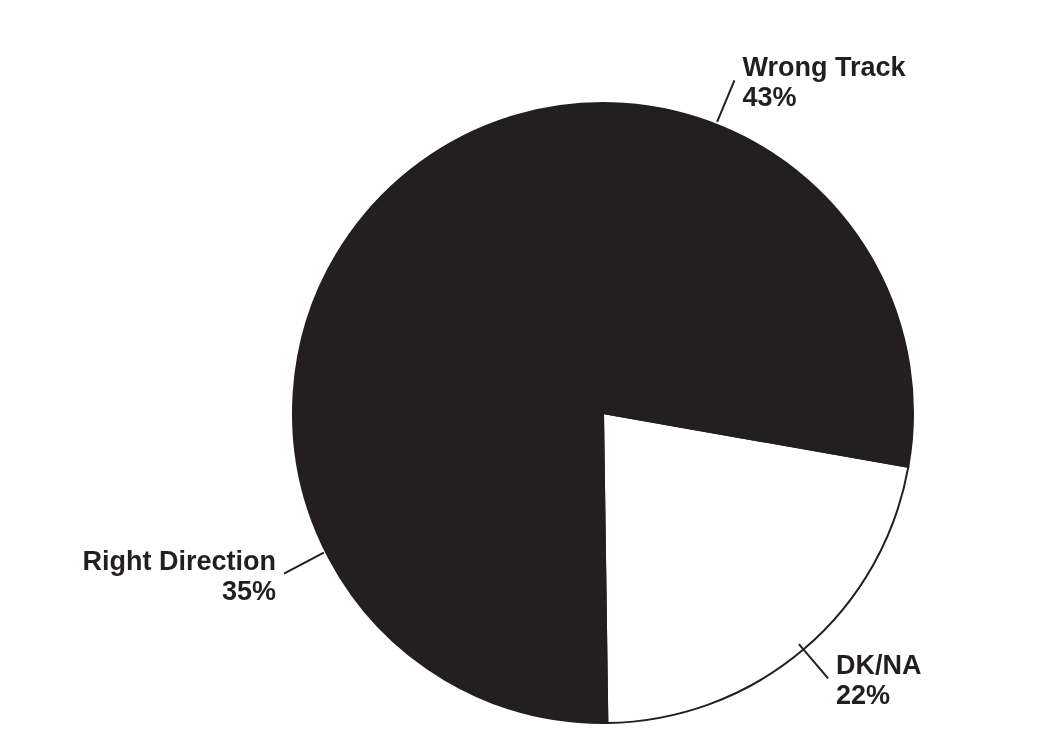 This screenshot has height=747, width=1045. Describe the element at coordinates (863, 695) in the screenshot. I see `data-label: 22%` at that location.